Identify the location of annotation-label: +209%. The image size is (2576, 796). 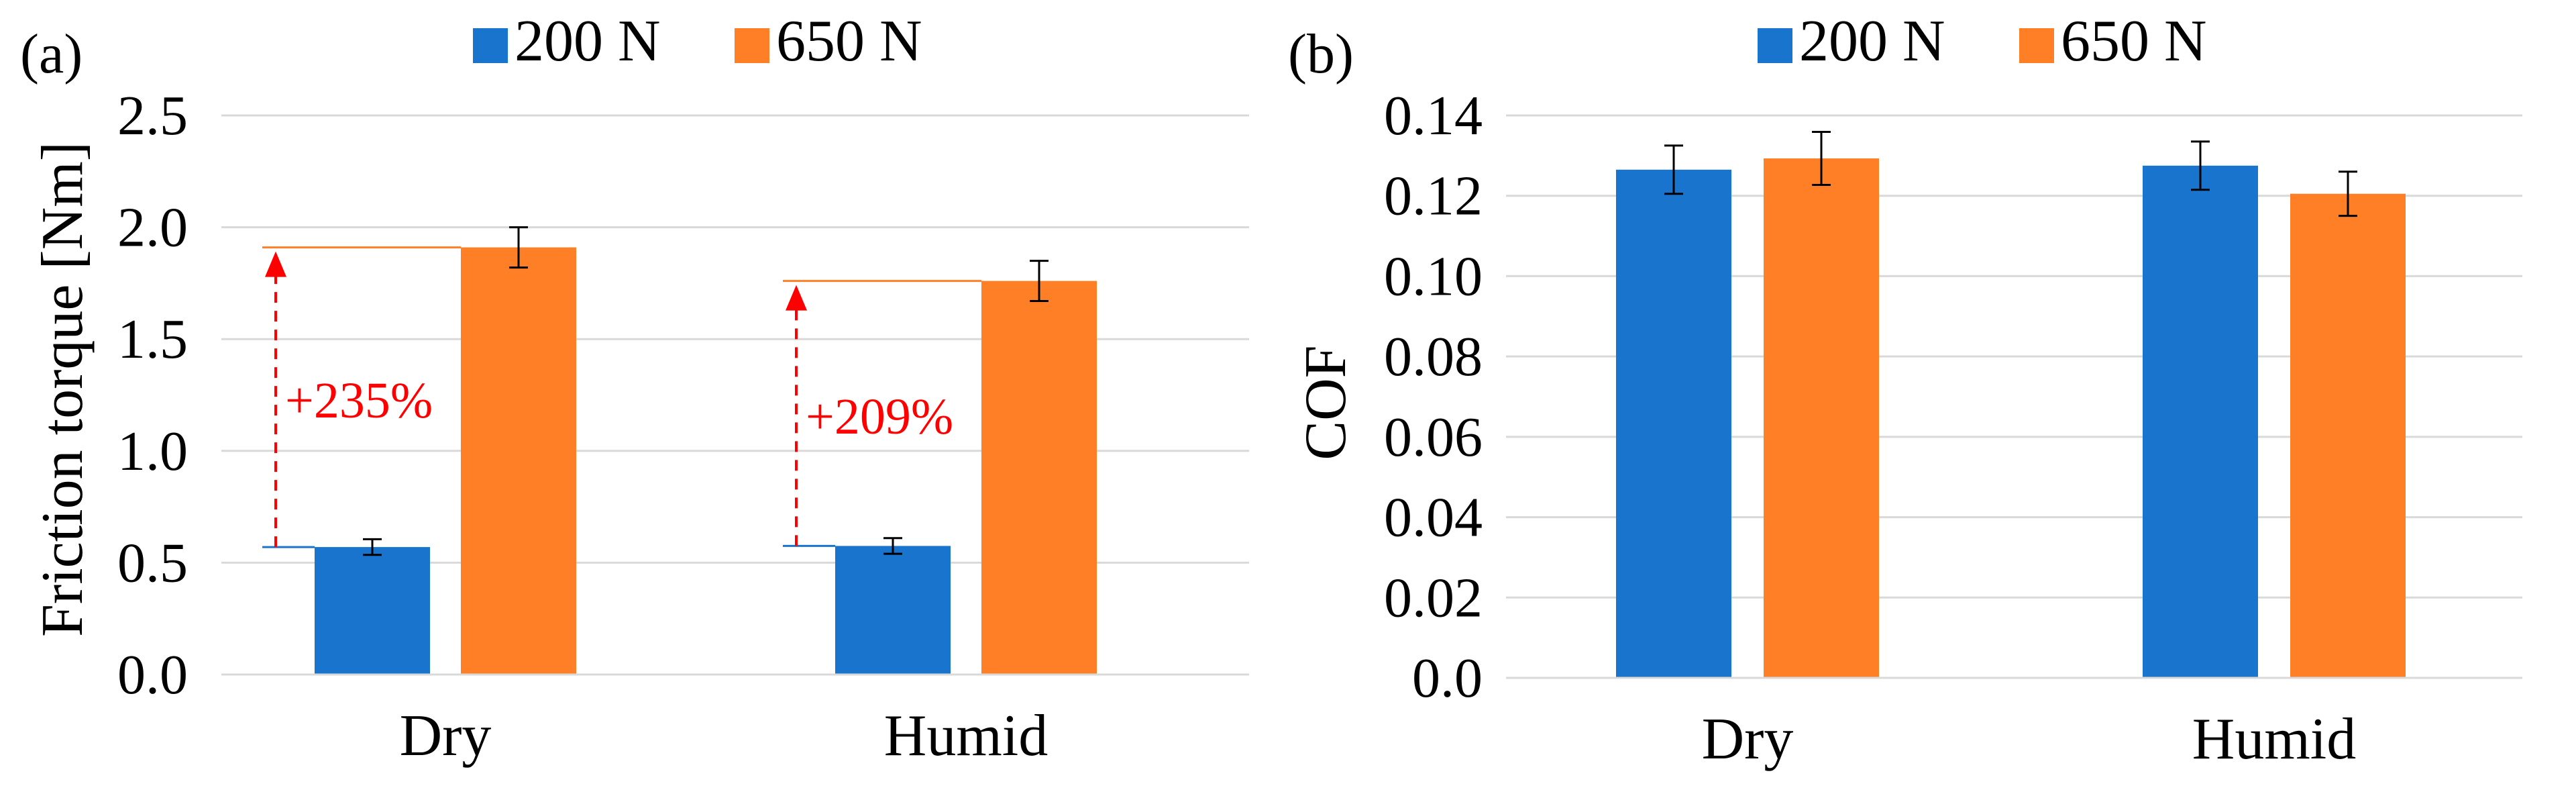
(879, 417).